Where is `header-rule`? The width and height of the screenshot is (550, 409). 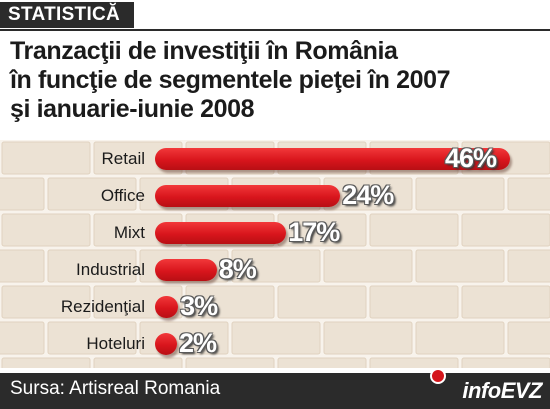 header-rule is located at coordinates (275, 30).